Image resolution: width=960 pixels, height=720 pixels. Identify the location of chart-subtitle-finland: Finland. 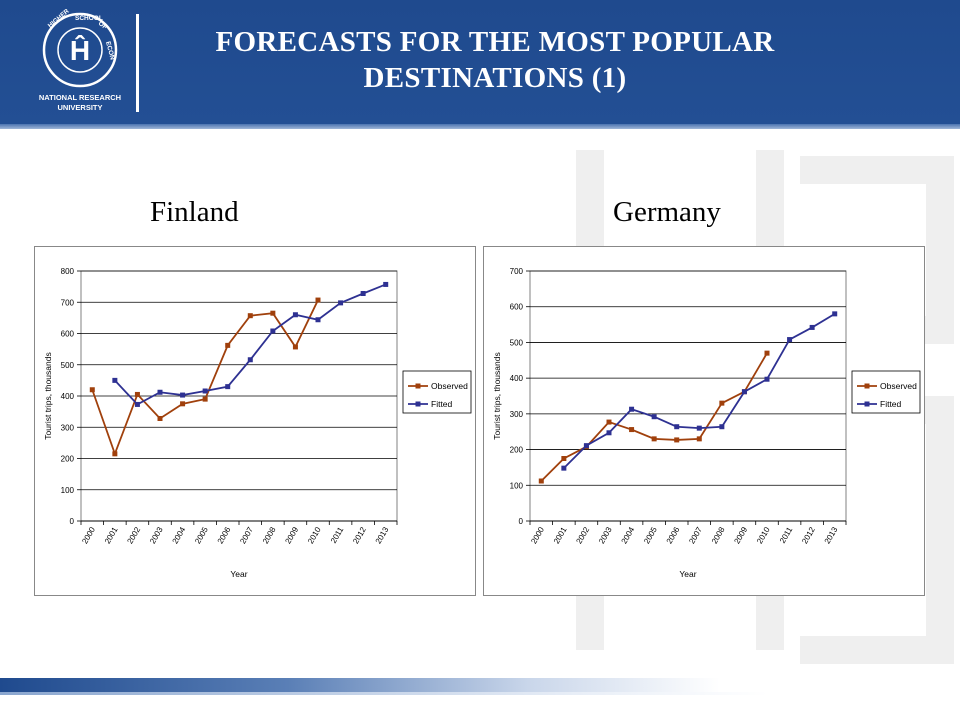
(194, 212).